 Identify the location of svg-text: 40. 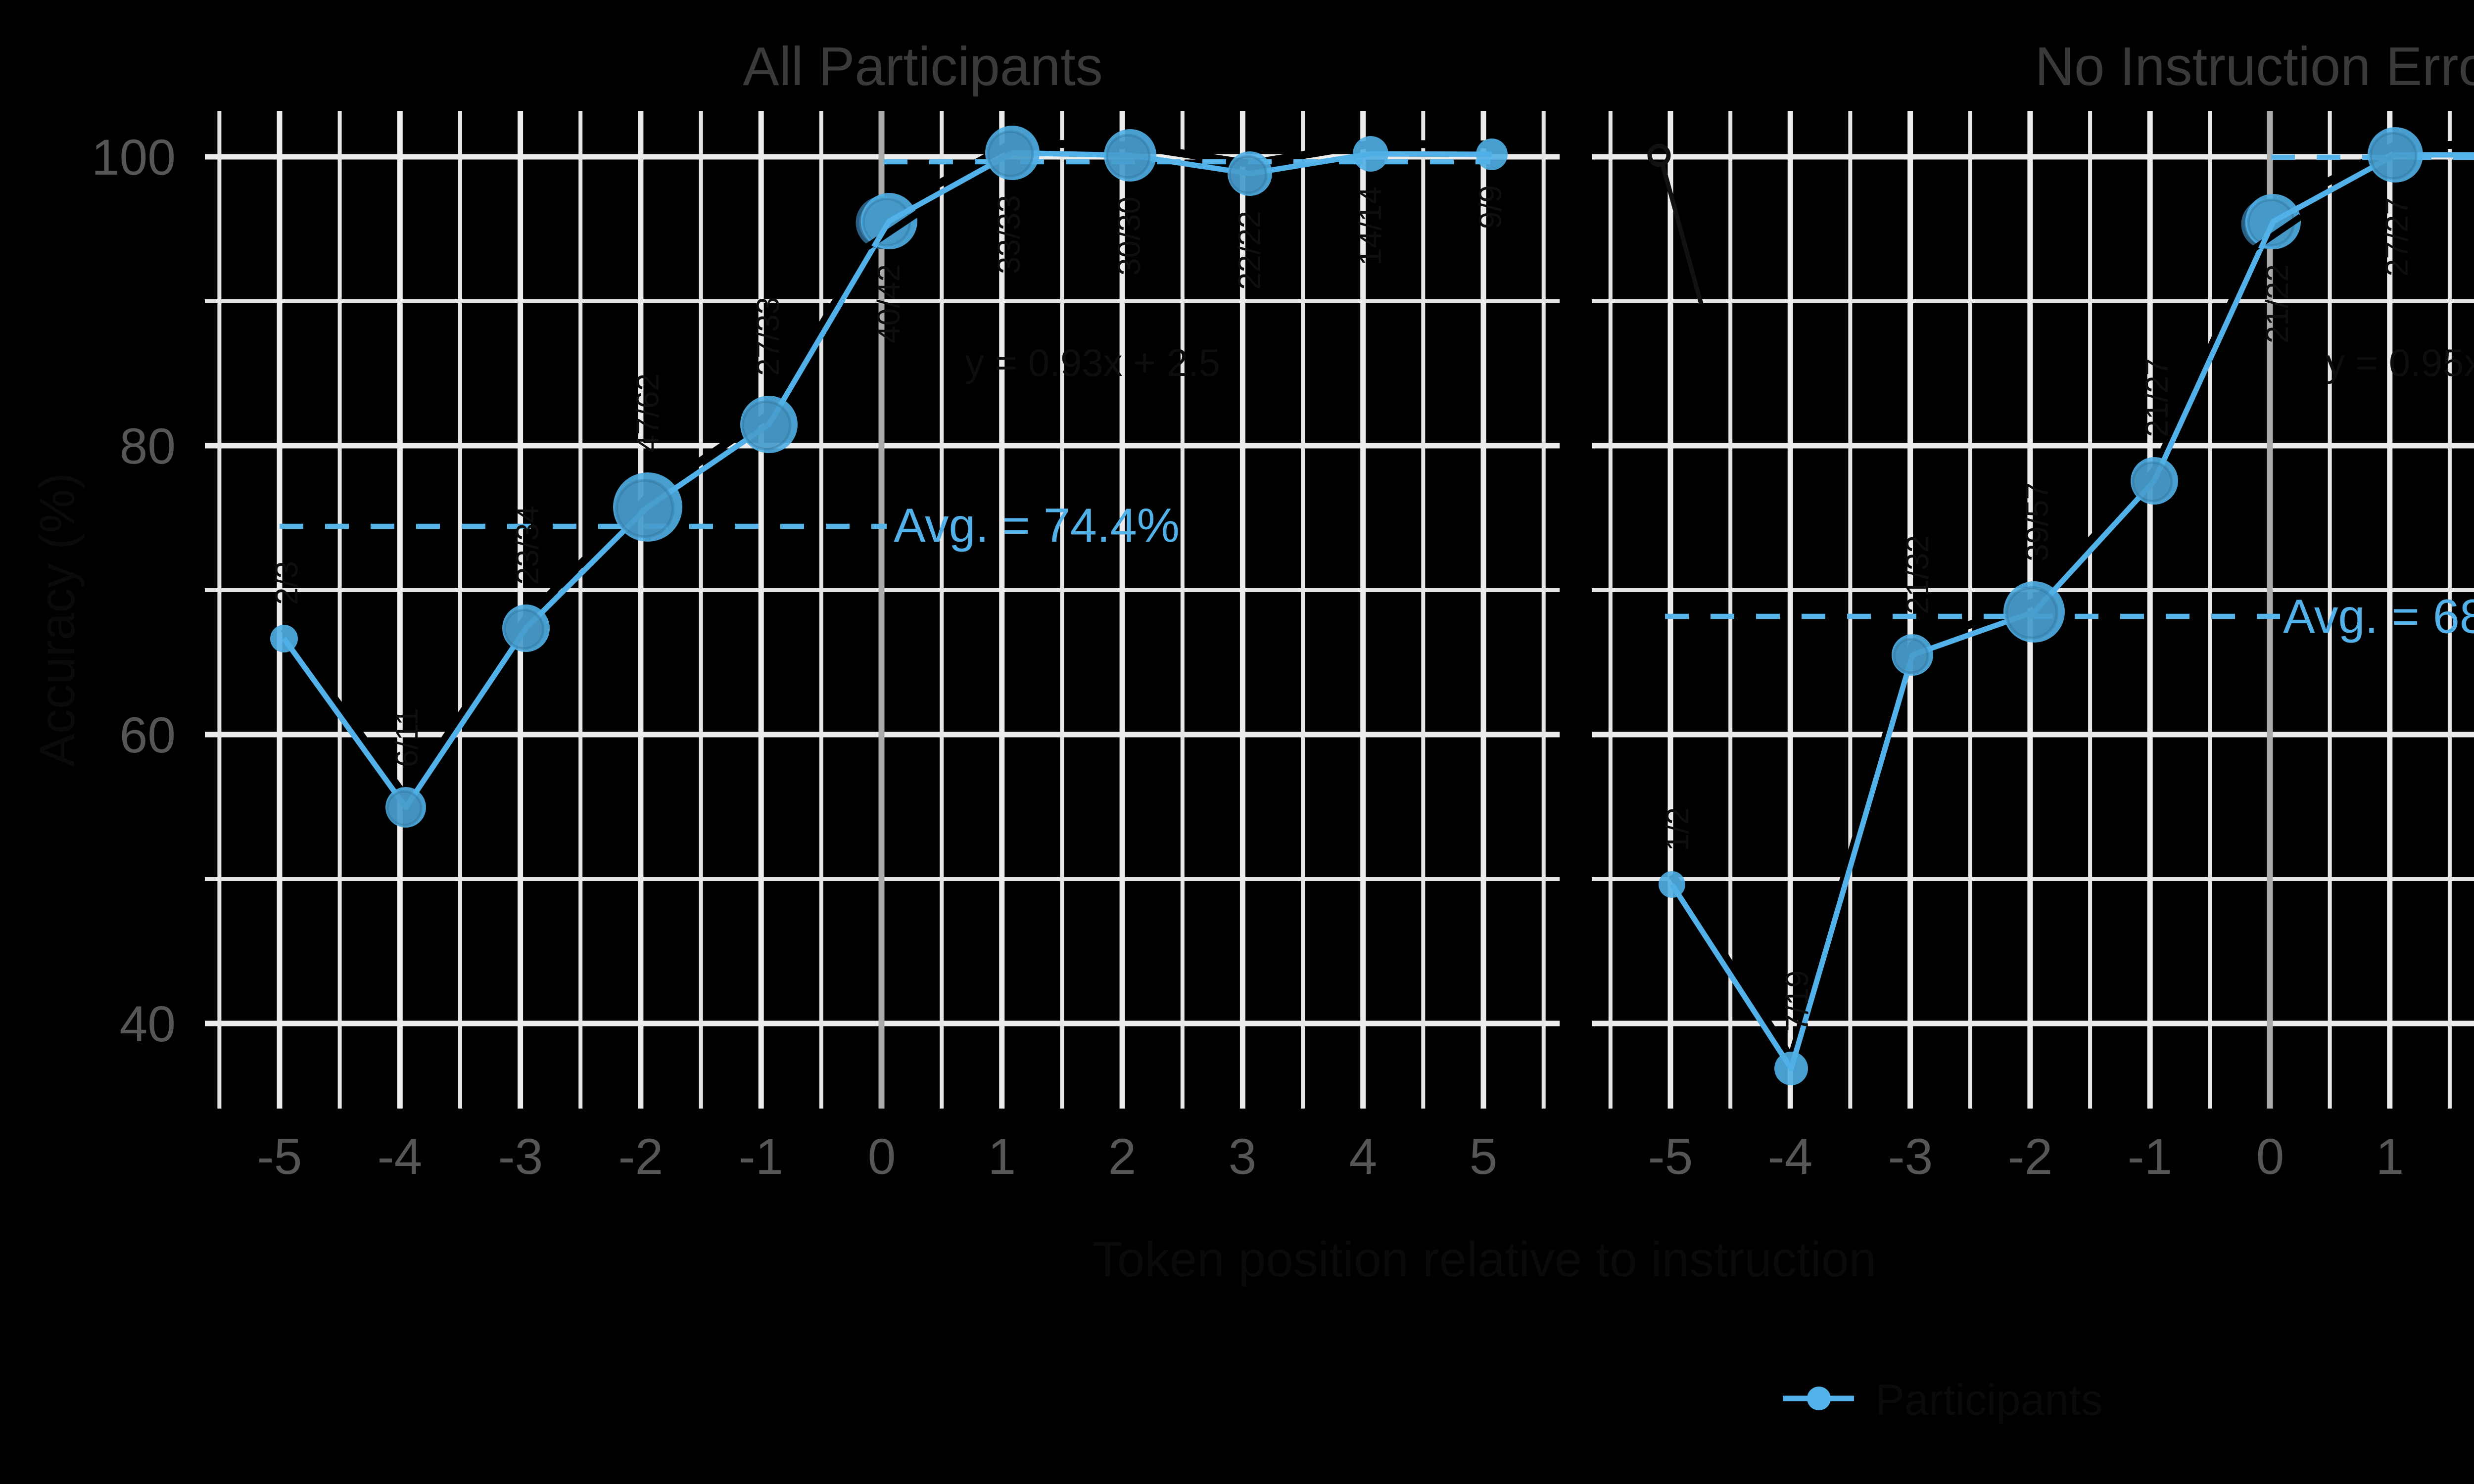
(148, 1024).